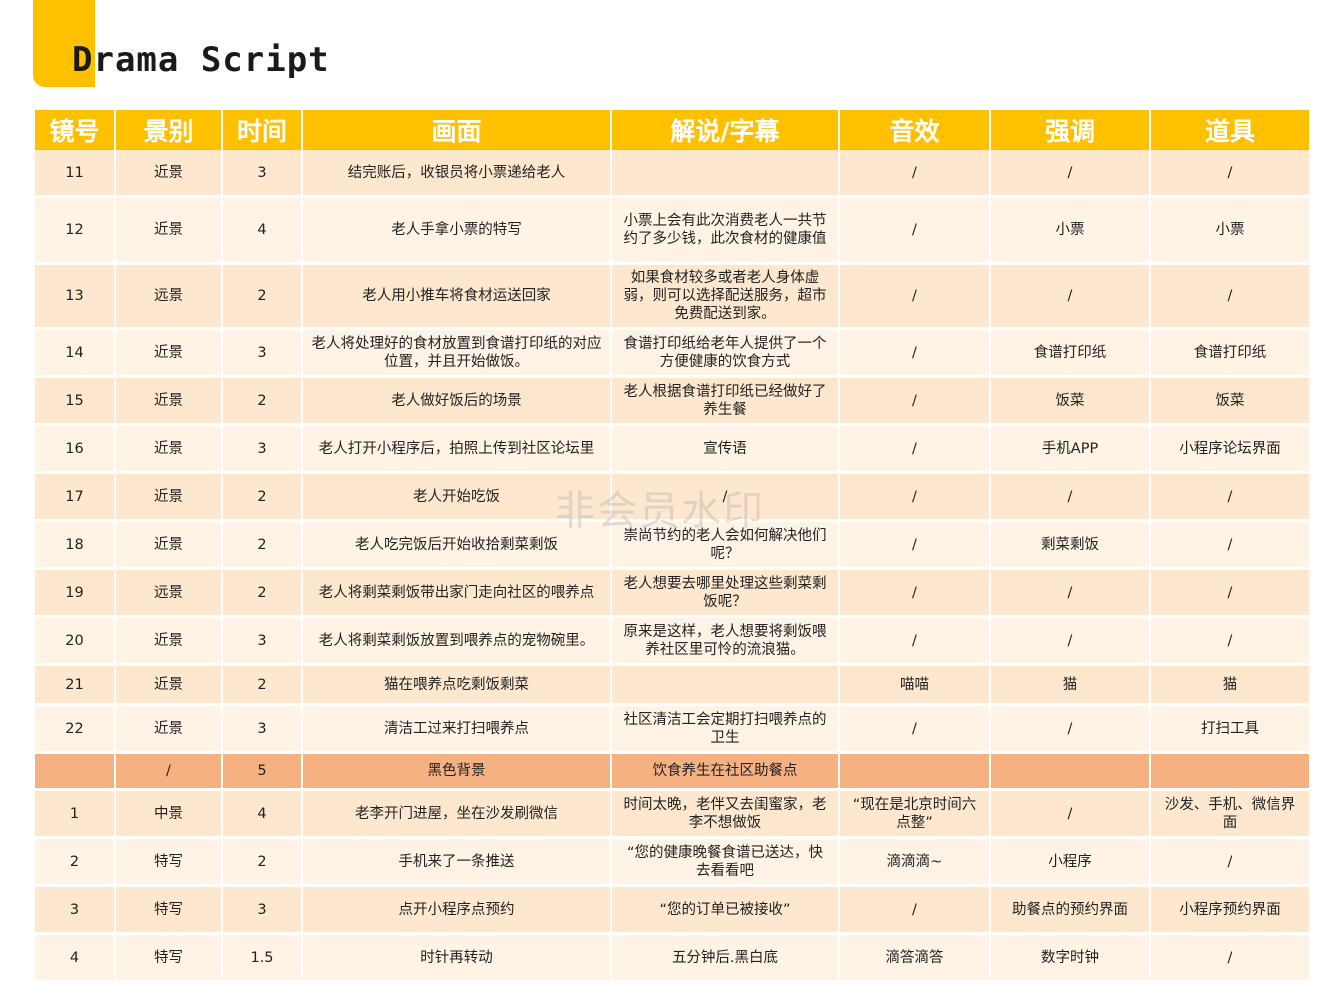  I want to click on header-sound: 音效, so click(914, 130).